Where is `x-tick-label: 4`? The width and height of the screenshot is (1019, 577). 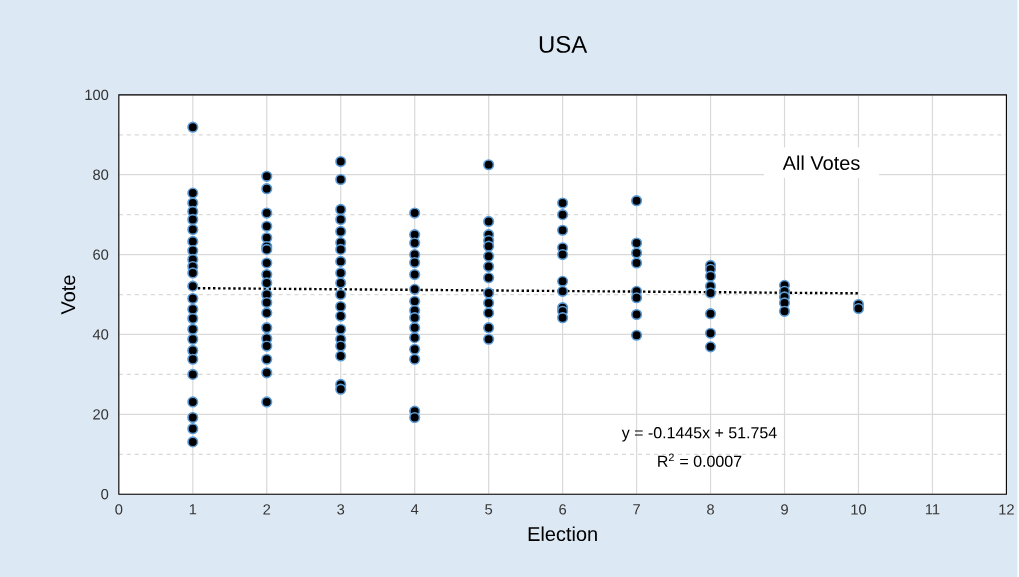
x-tick-label: 4 is located at coordinates (414, 509).